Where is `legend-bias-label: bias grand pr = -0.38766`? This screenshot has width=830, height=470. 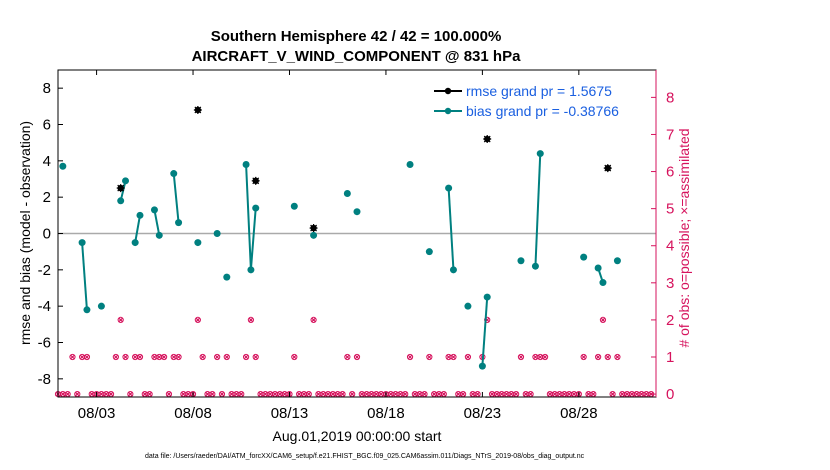
legend-bias-label: bias grand pr = -0.38766 is located at coordinates (542, 111).